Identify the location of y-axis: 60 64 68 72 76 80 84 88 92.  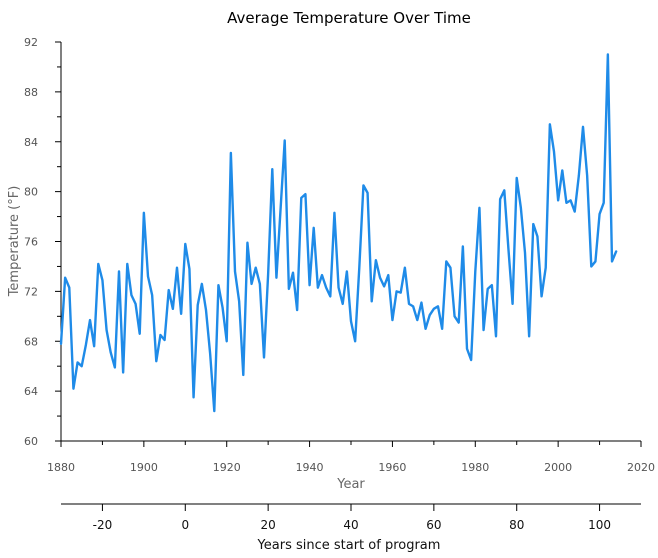
(43, 242).